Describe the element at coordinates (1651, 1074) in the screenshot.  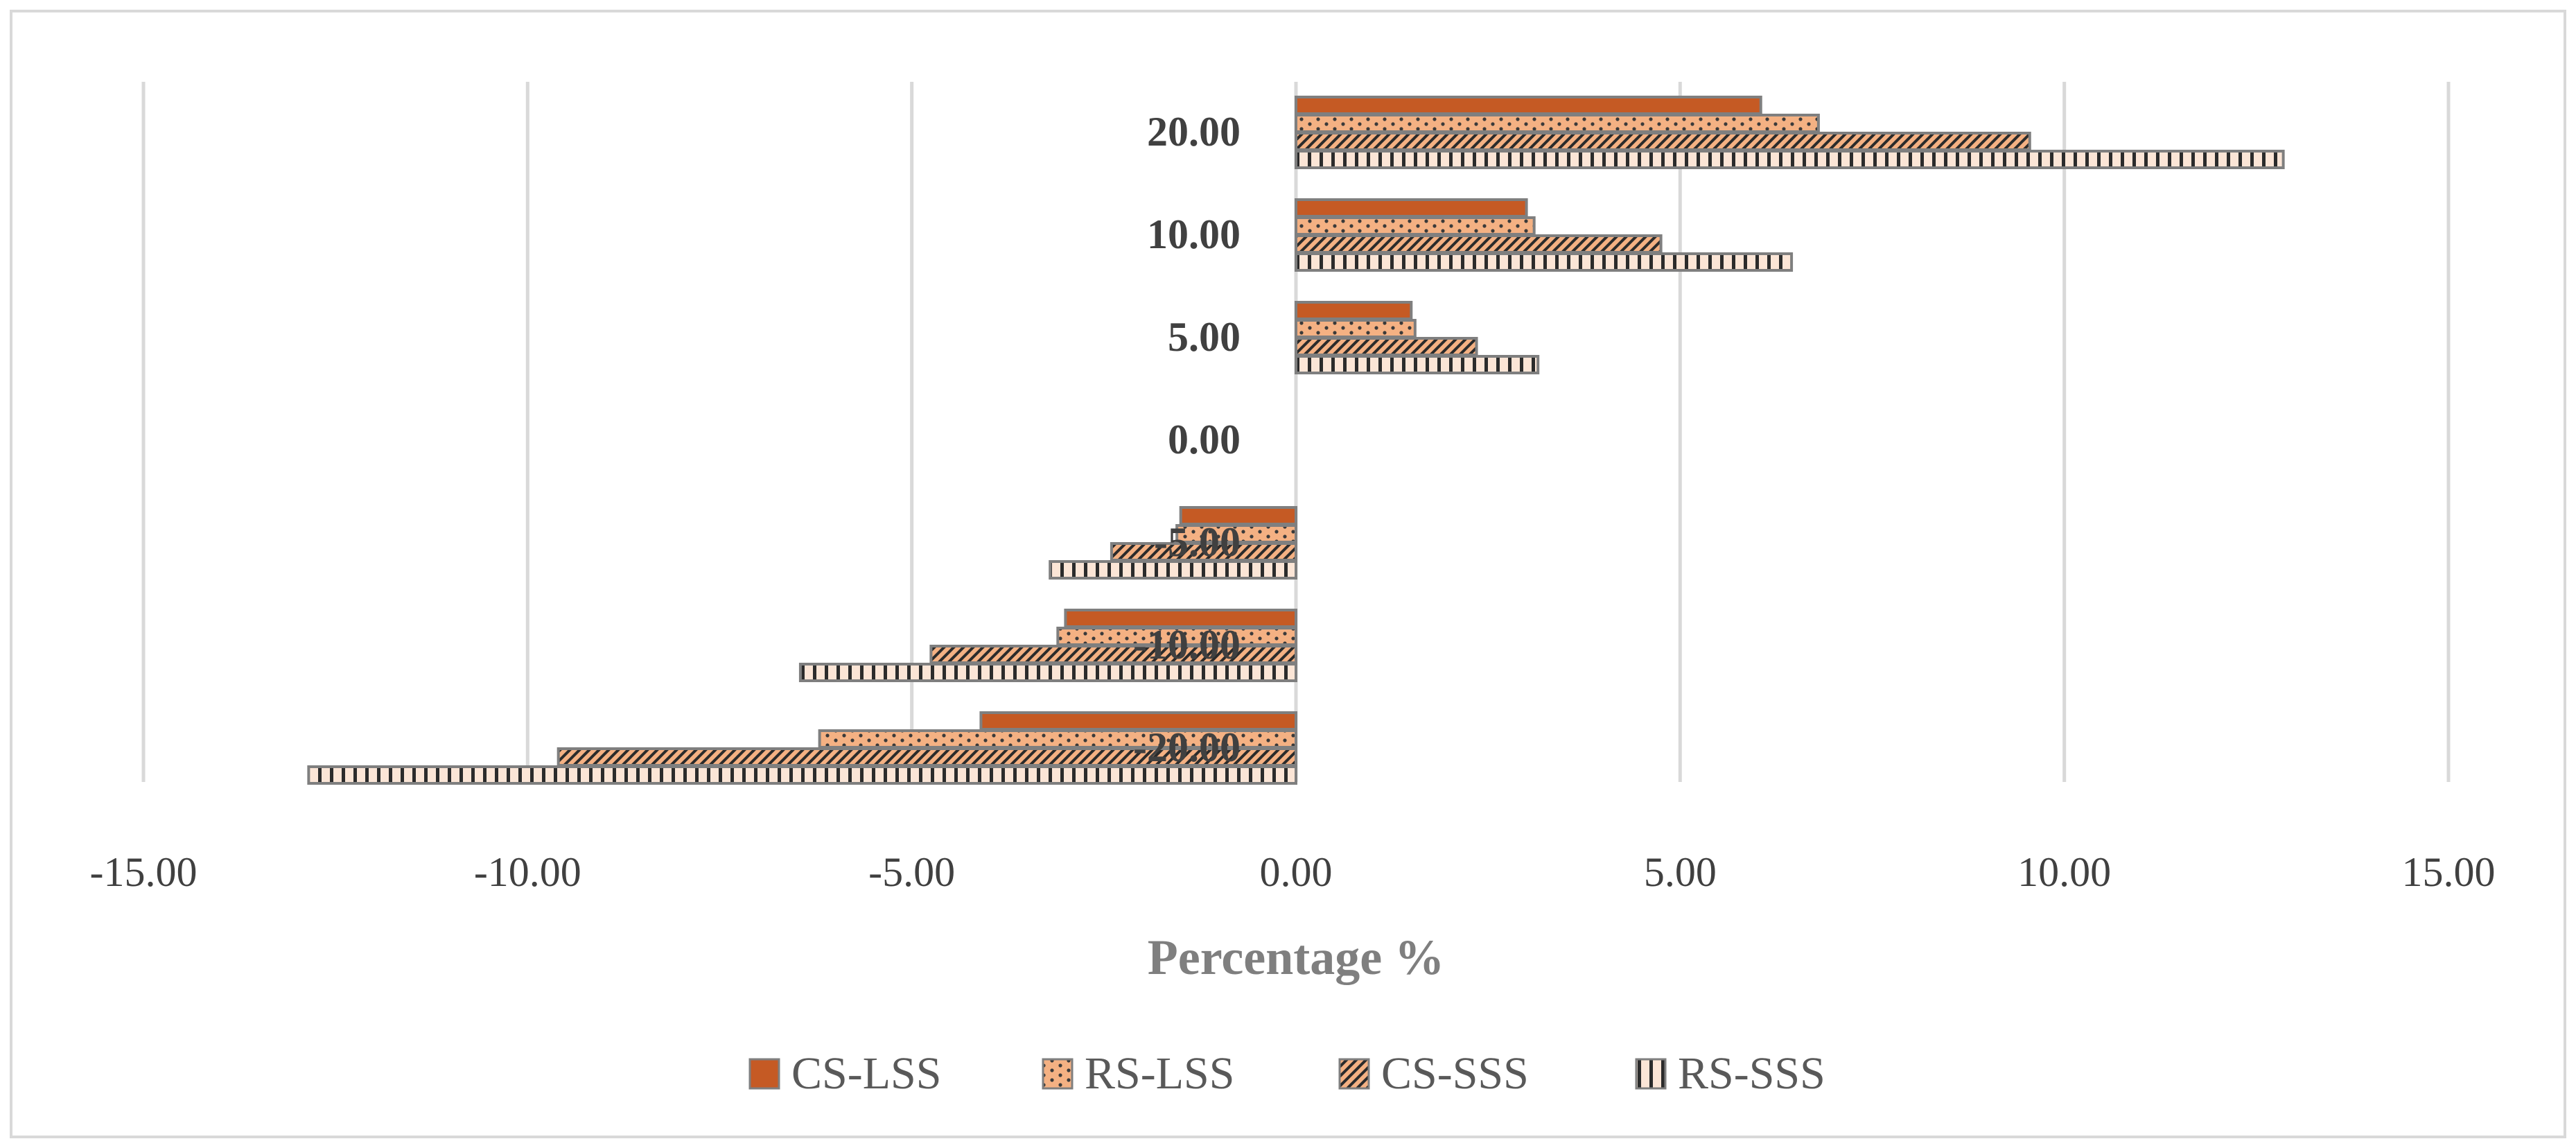
I see `legend-swatch-rs-sss` at that location.